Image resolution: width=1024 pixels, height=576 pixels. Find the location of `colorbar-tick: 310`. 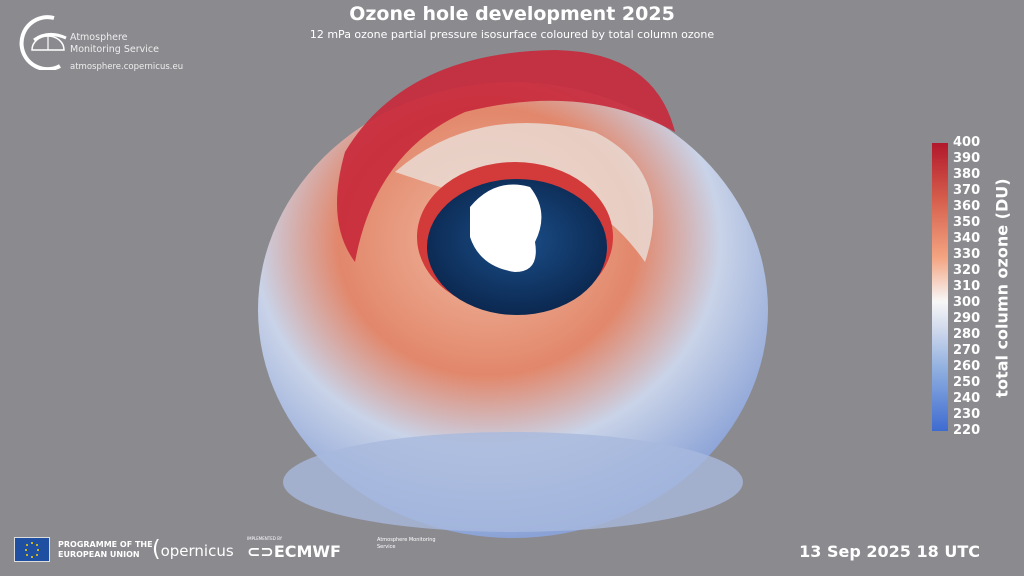

colorbar-tick: 310 is located at coordinates (967, 286).